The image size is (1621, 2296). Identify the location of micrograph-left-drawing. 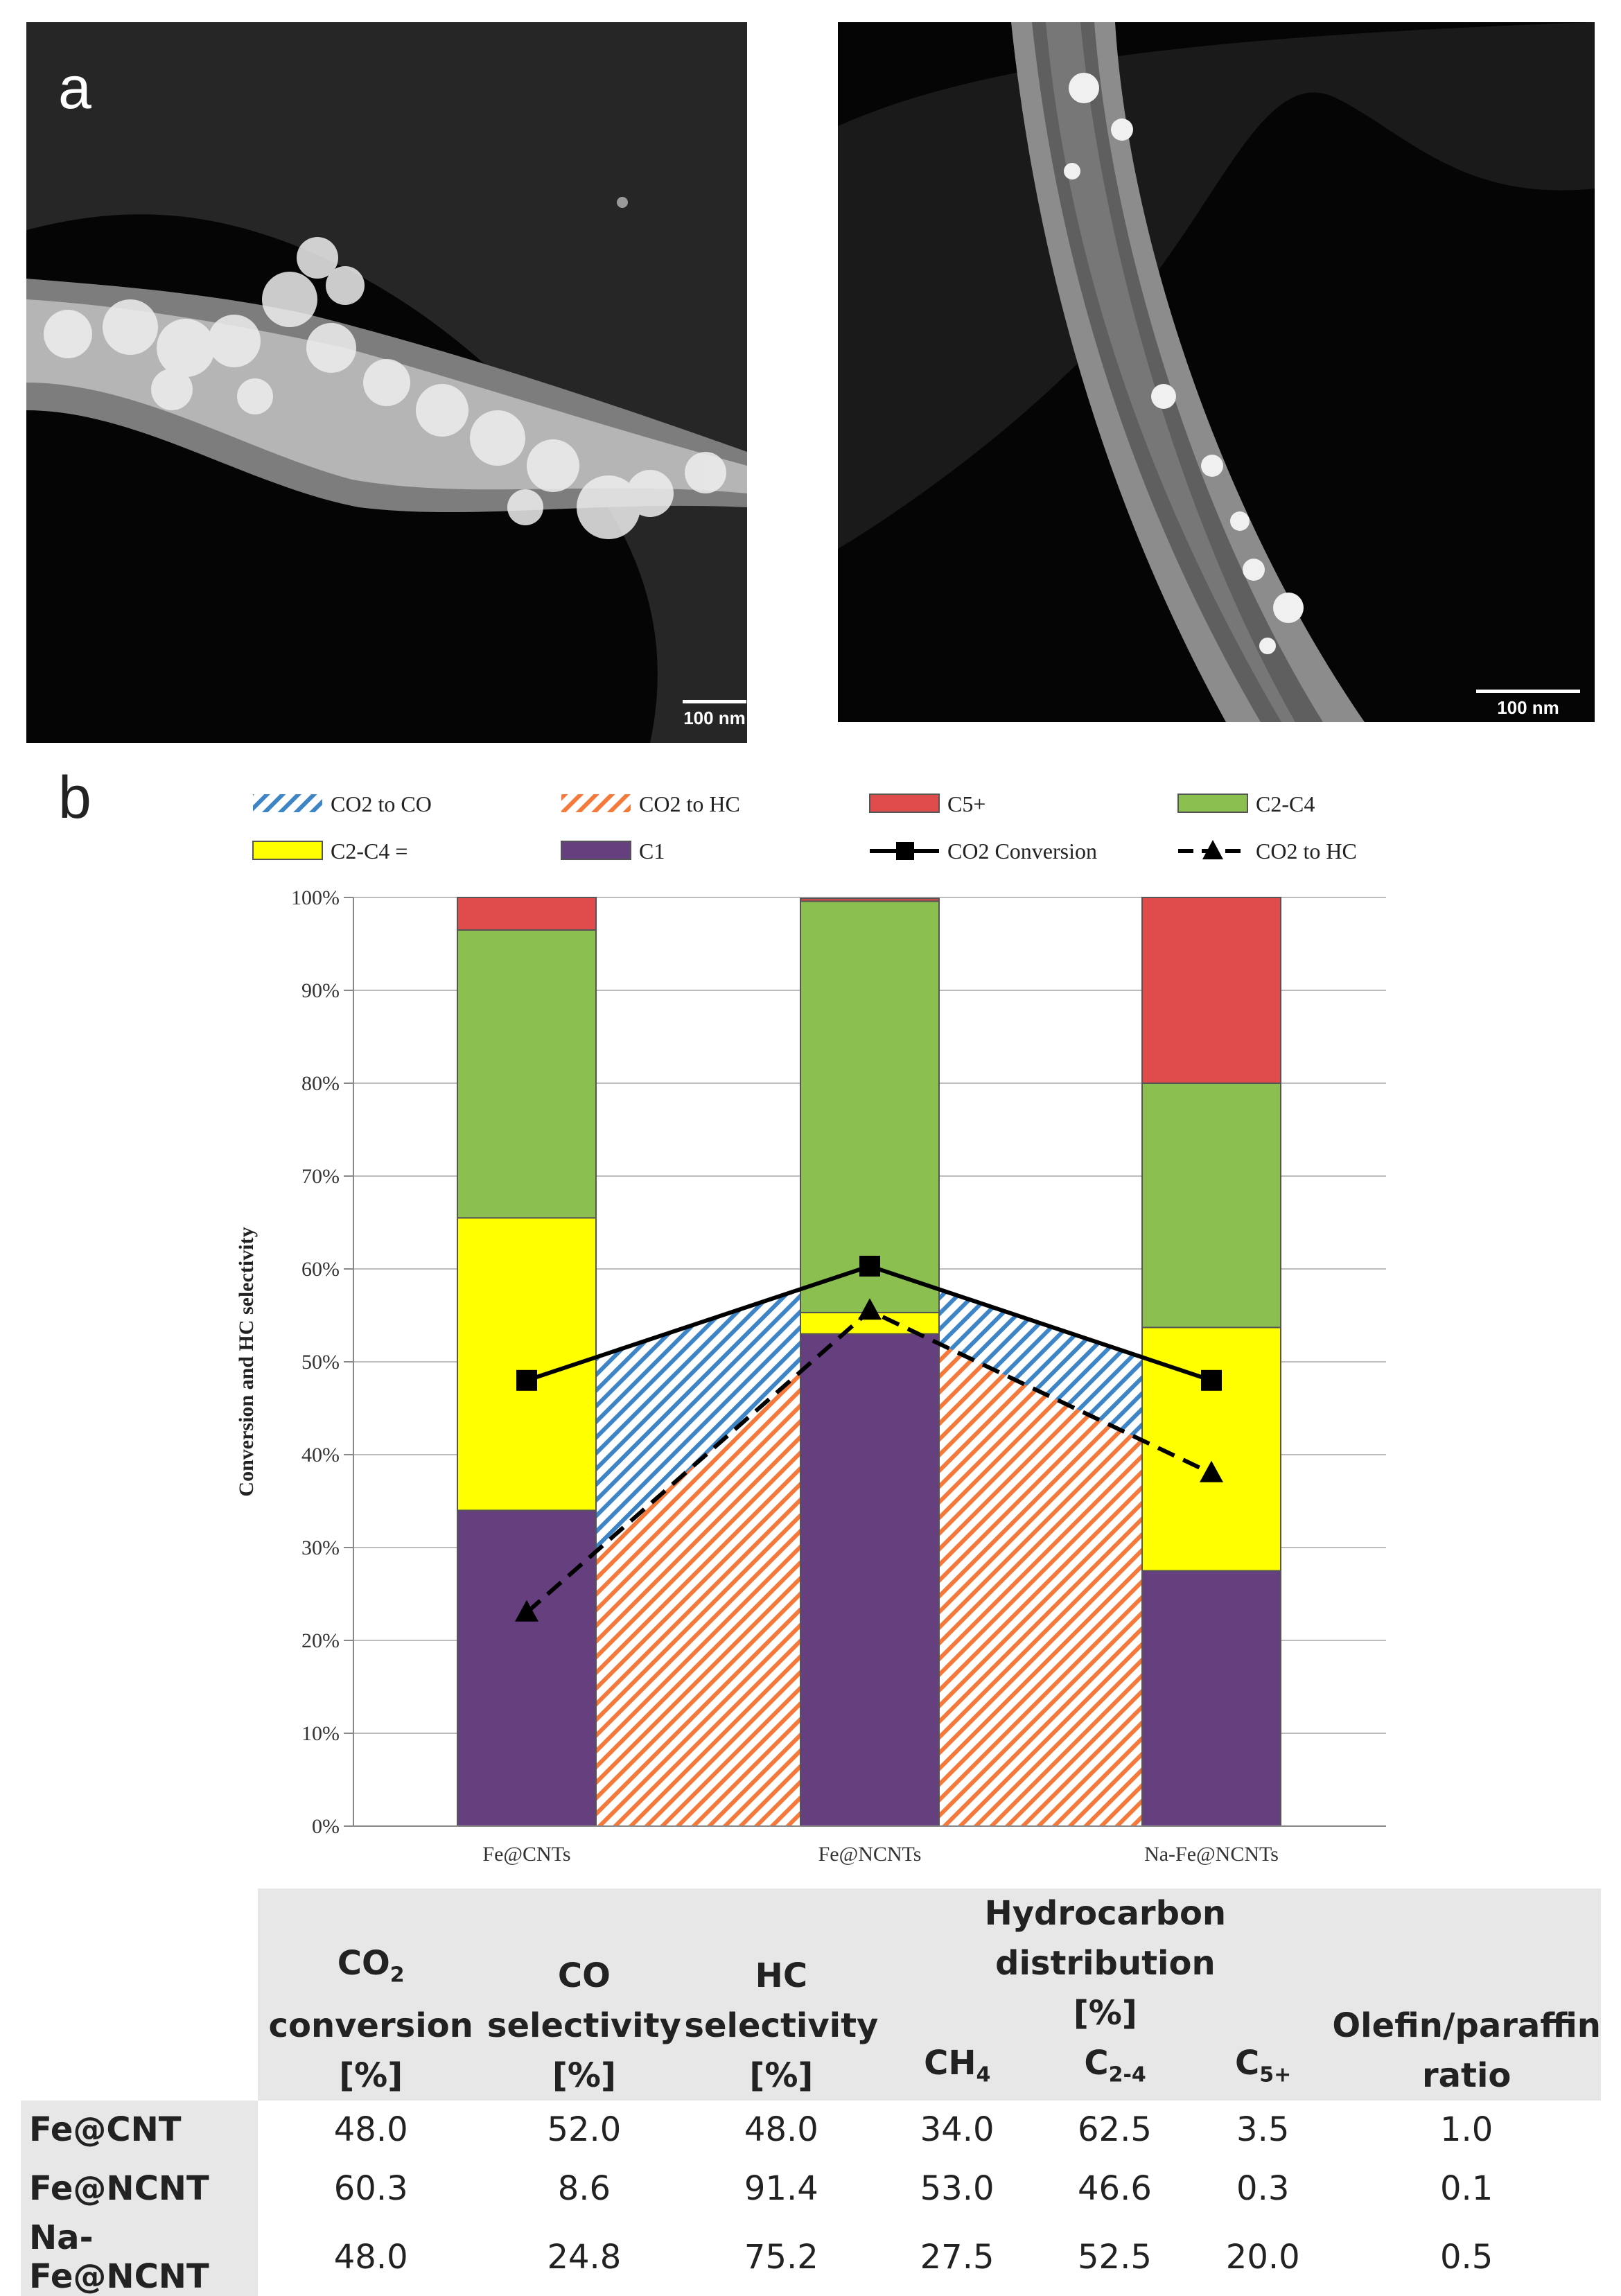
(386, 382).